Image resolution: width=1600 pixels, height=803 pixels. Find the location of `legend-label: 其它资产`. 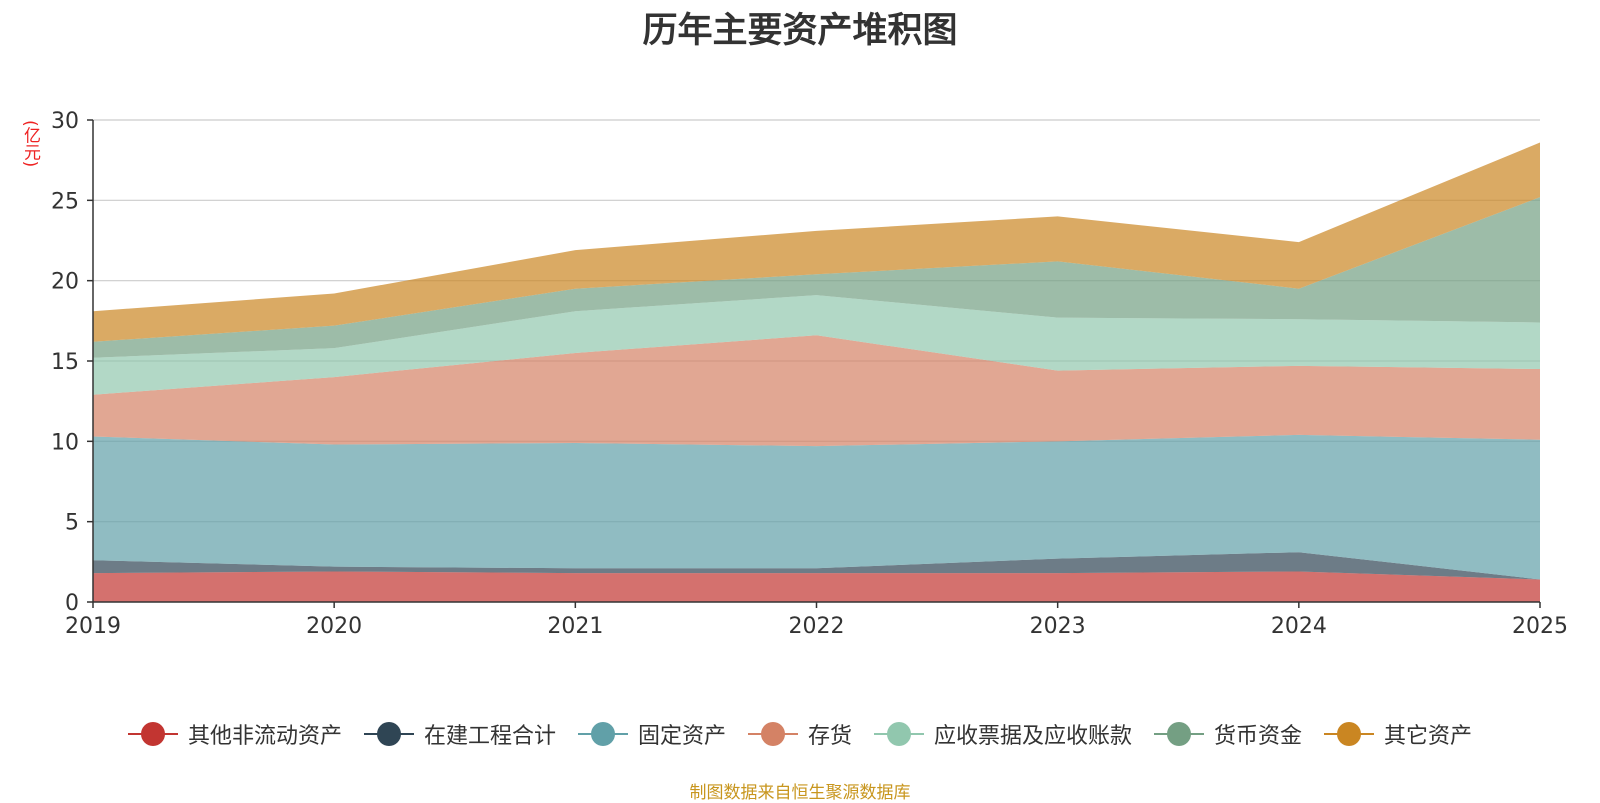

legend-label: 其它资产 is located at coordinates (1428, 736).